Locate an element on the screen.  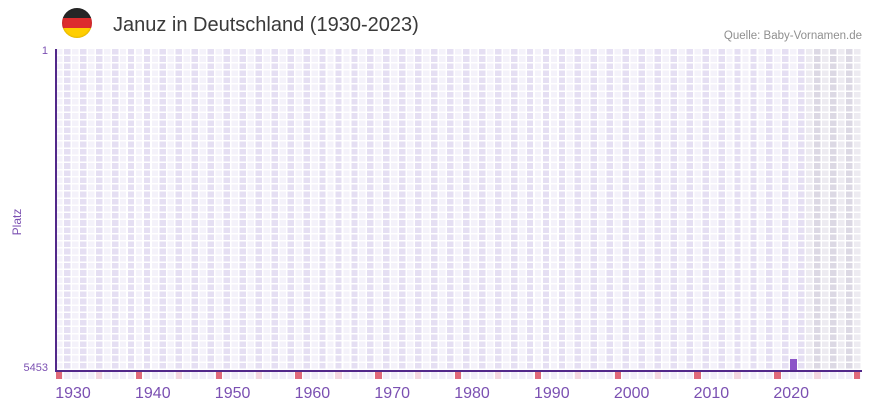
x-tick-label: 1960 is located at coordinates (312, 393).